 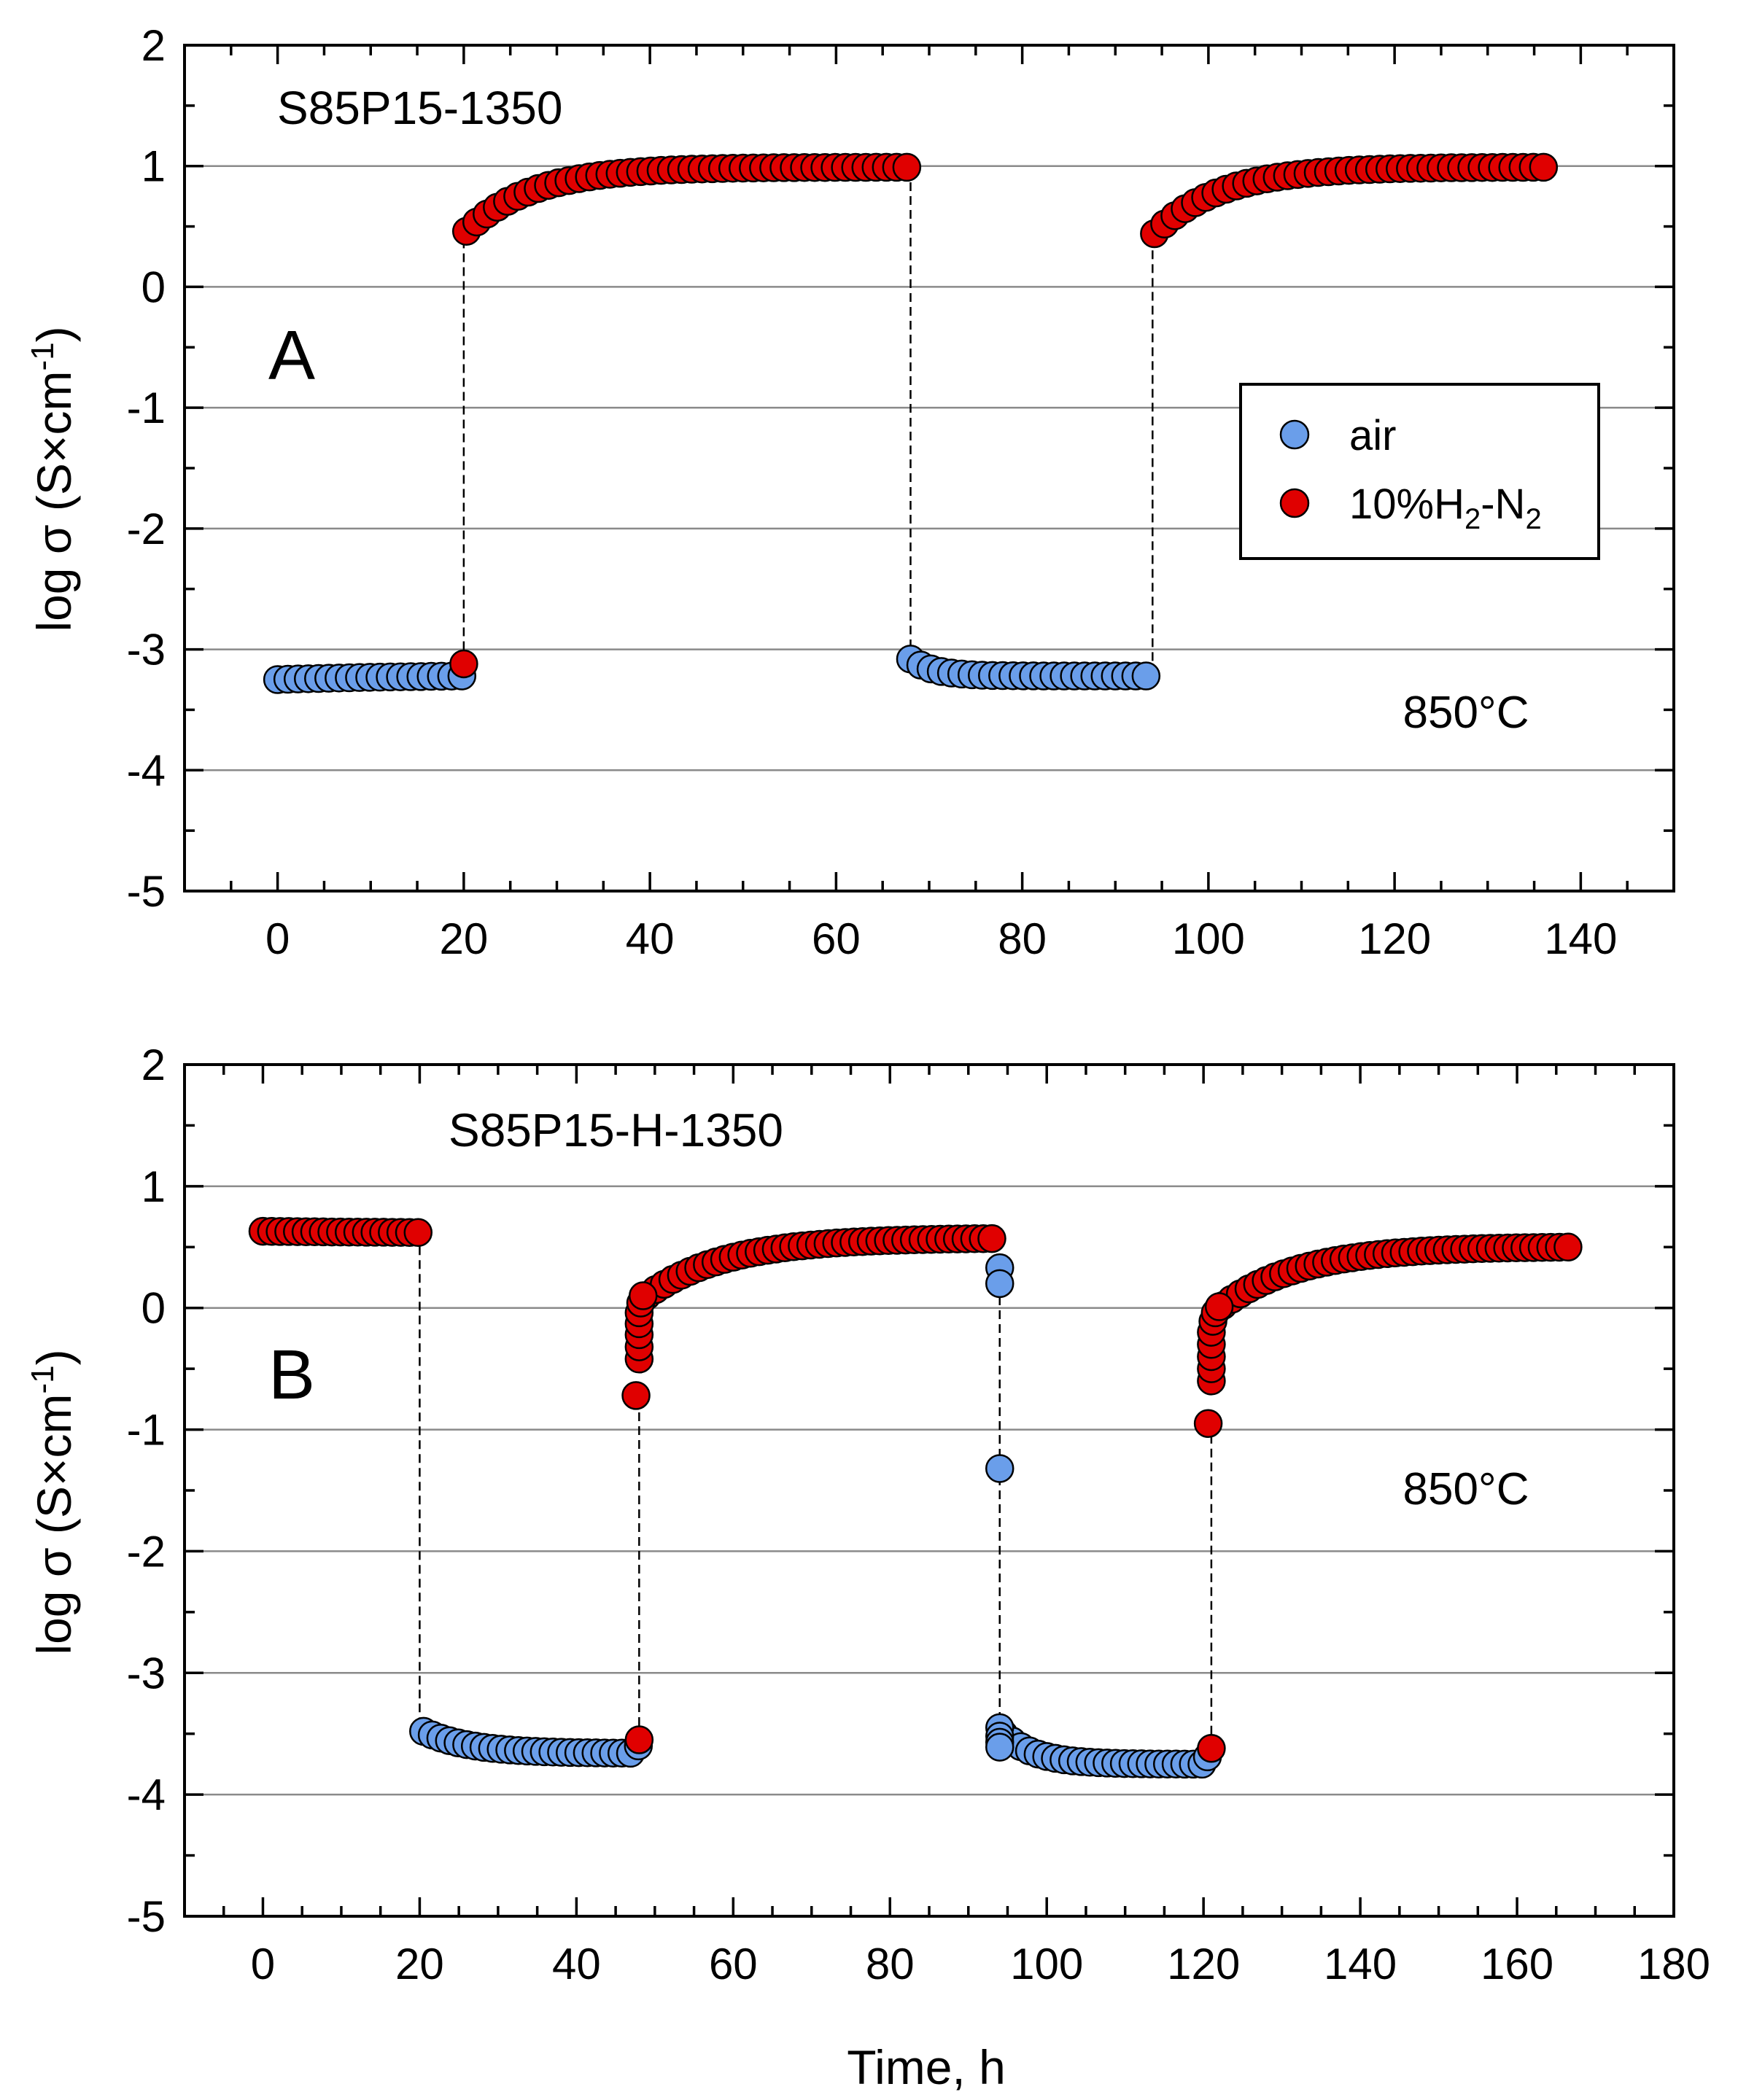 What do you see at coordinates (1295, 434) in the screenshot?
I see `legend-marker-air` at bounding box center [1295, 434].